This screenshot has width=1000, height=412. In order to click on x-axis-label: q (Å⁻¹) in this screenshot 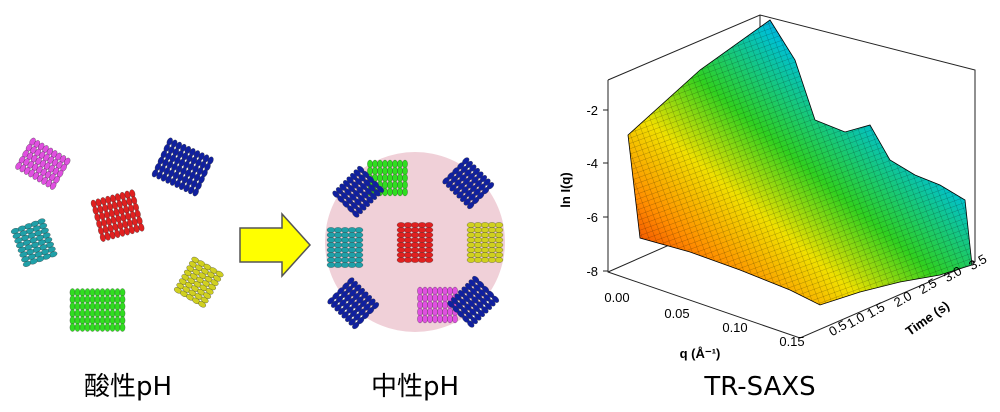, I will do `click(700, 353)`.